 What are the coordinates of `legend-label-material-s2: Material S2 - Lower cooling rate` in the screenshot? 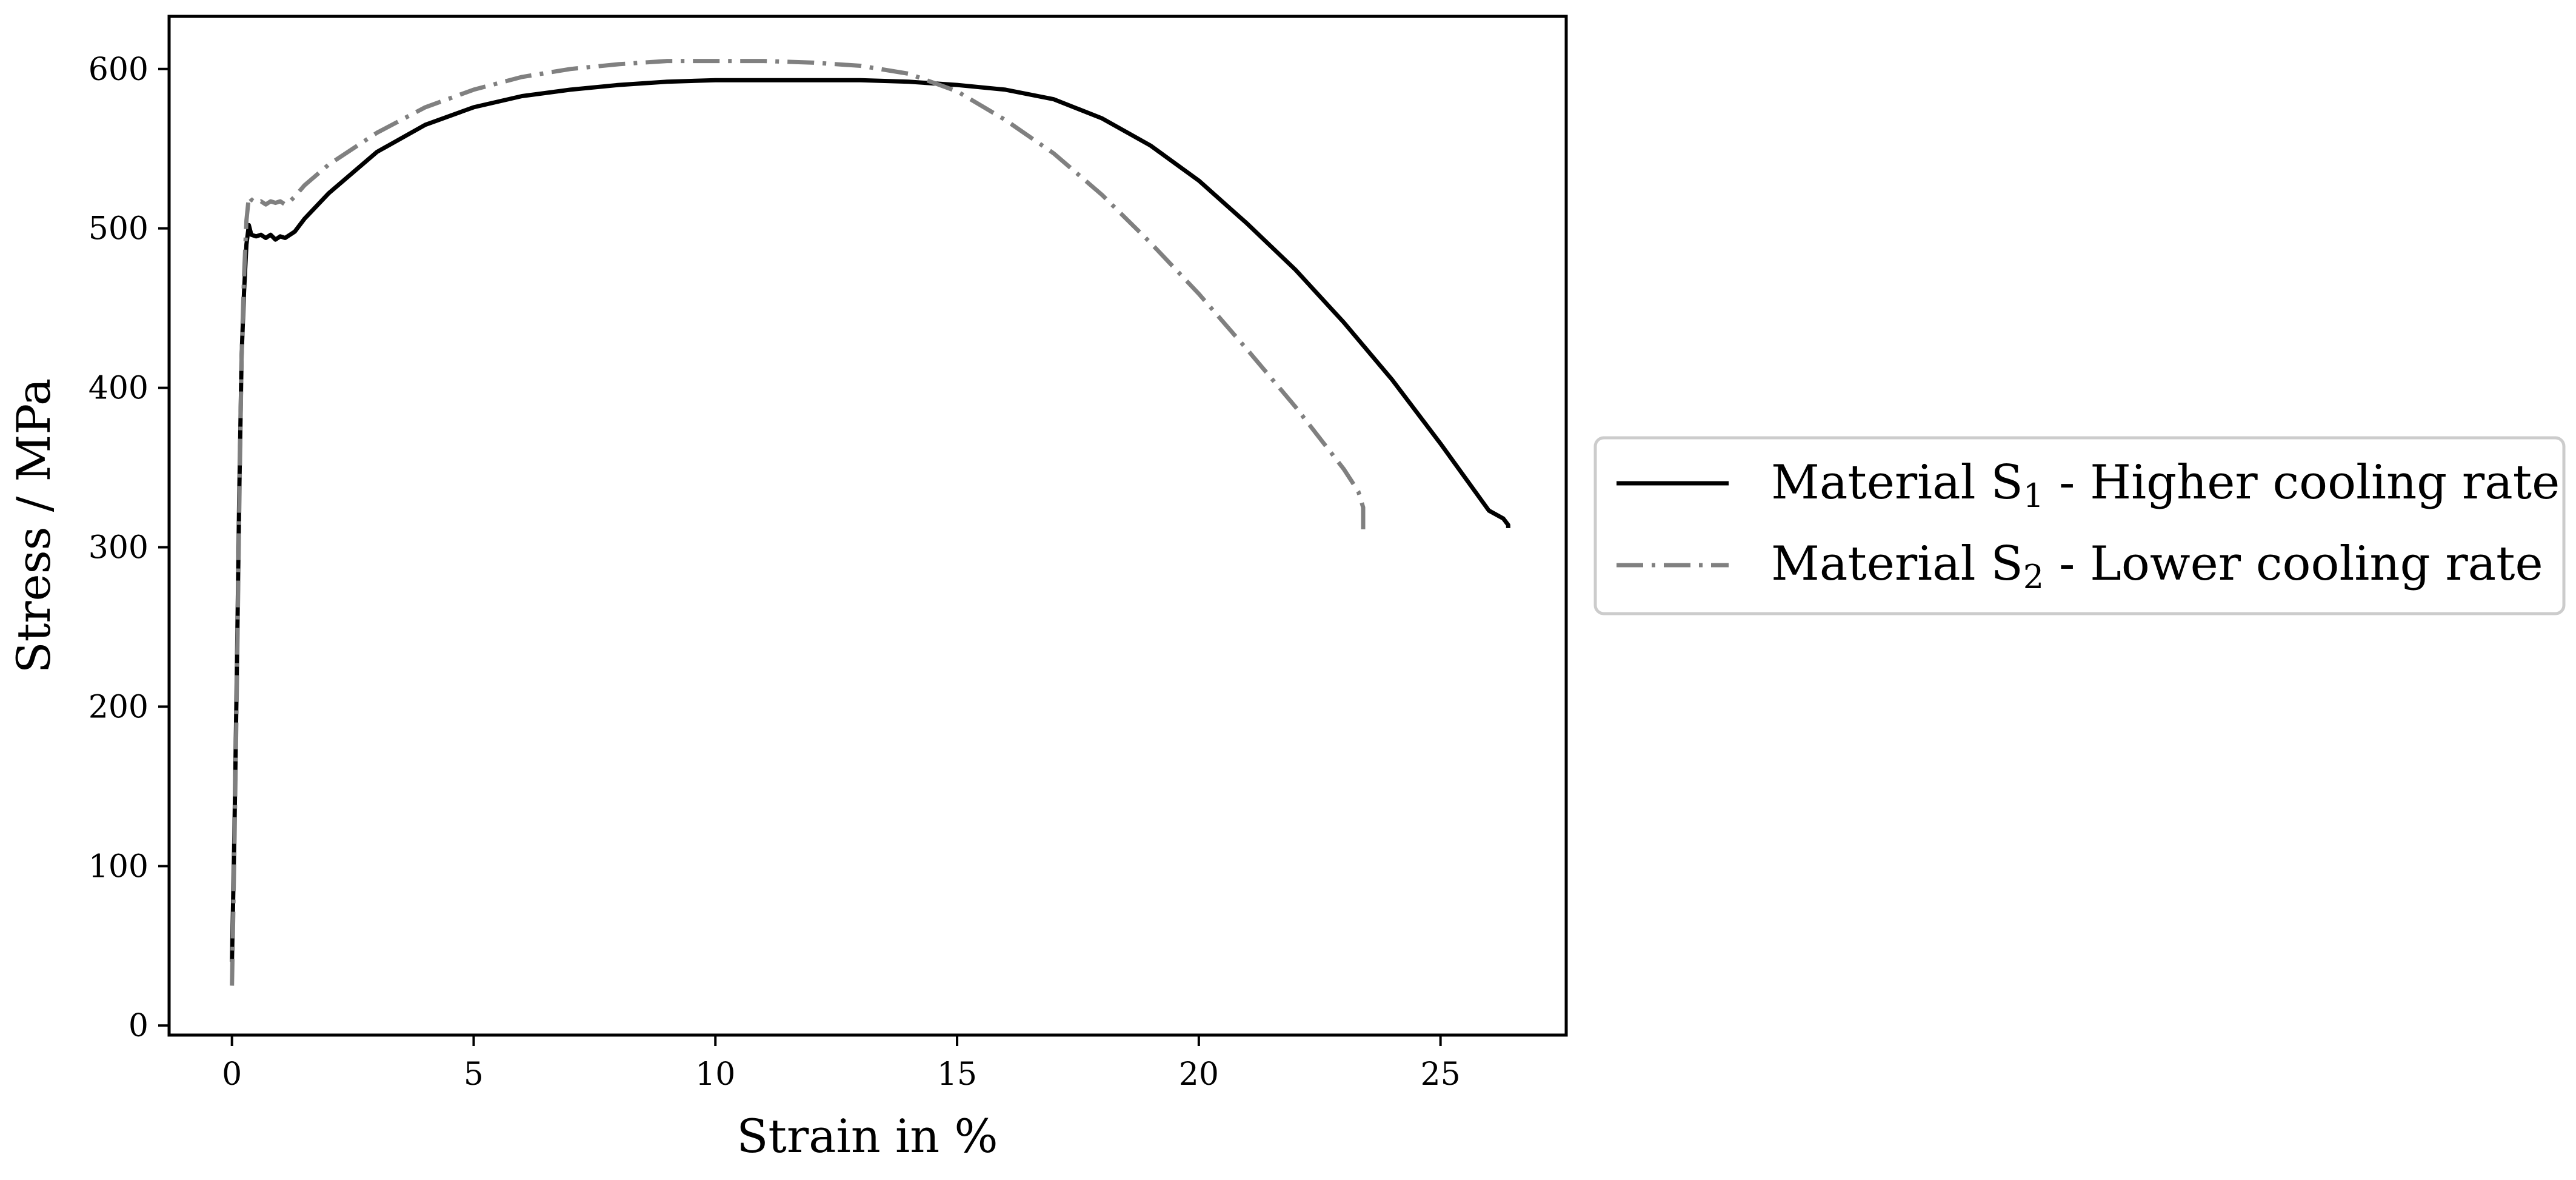 It's located at (2157, 566).